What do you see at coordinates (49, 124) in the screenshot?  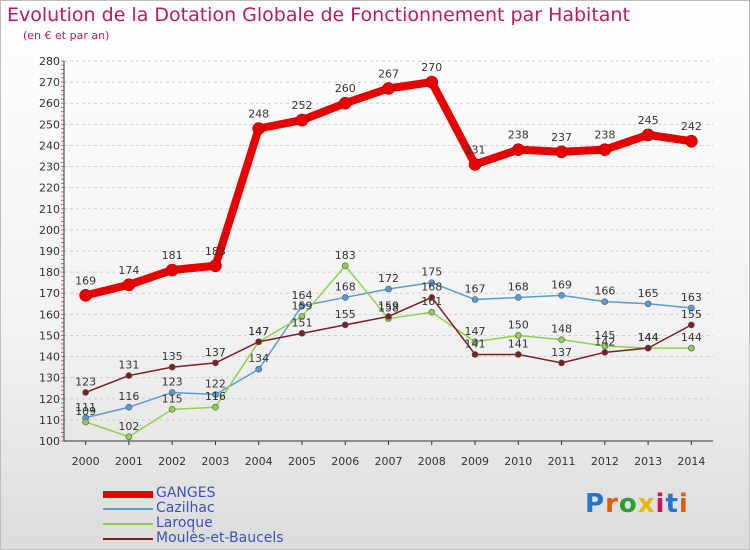 I see `y-tick-label: 250` at bounding box center [49, 124].